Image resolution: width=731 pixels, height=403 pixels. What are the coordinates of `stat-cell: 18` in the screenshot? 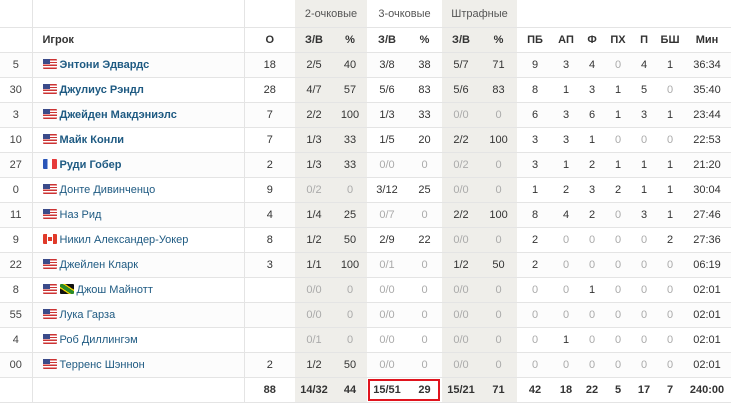 It's located at (269, 65).